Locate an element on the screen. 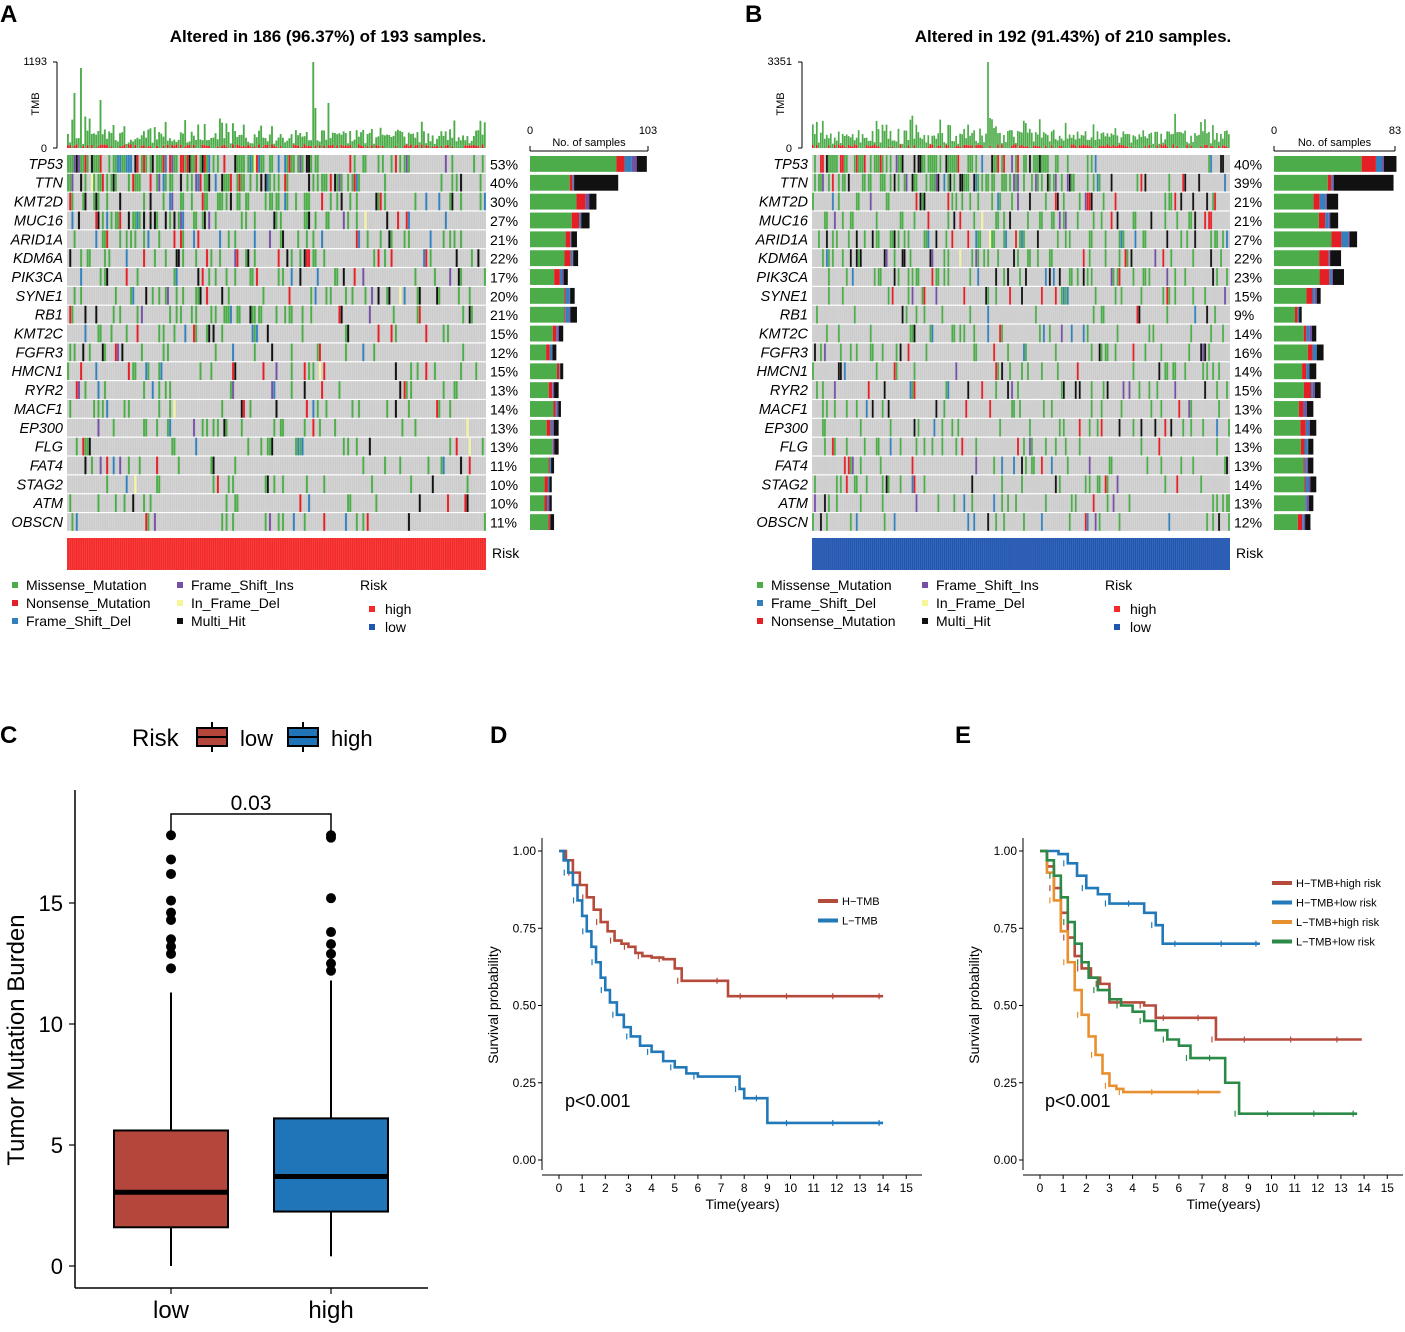  legend-risk-title: Risk is located at coordinates (1119, 585).